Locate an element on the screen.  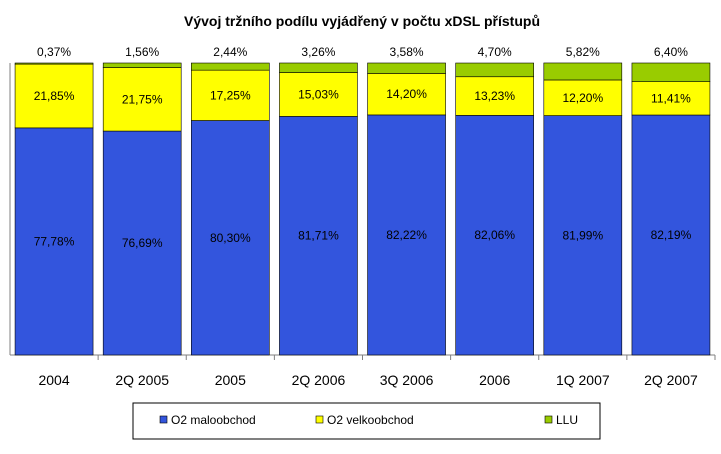
data-label: 13,23% is located at coordinates (494, 96).